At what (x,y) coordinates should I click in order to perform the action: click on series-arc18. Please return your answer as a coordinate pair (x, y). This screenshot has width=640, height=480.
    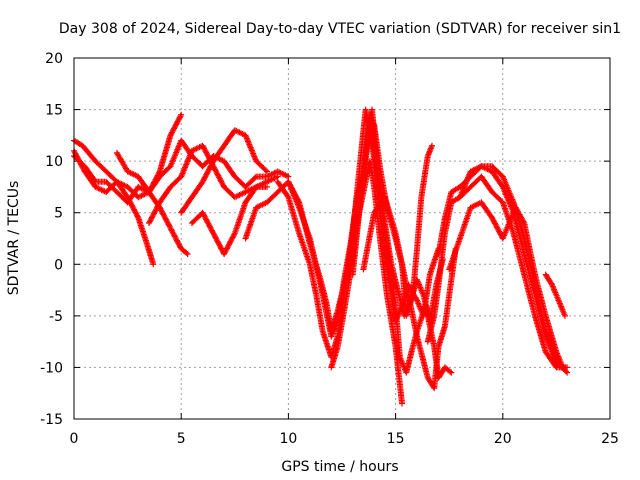
    Looking at the image, I should click on (508, 264).